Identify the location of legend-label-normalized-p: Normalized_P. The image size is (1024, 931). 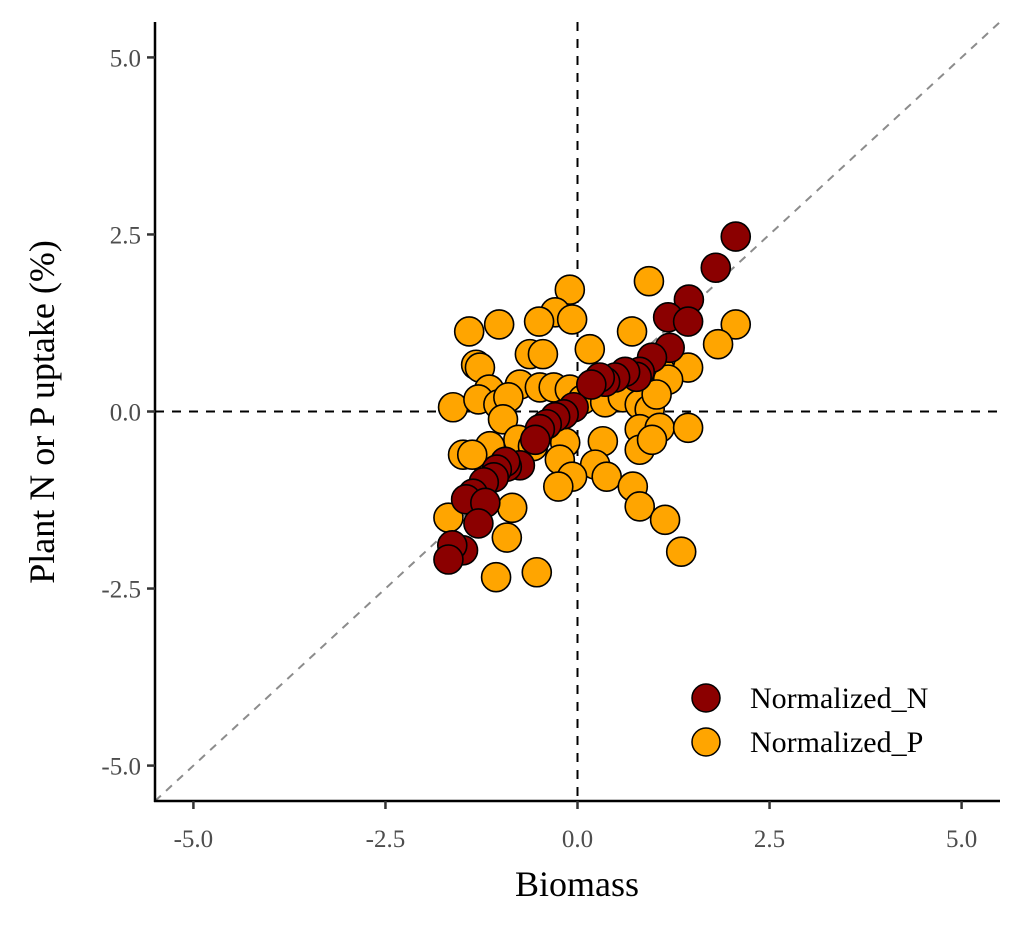
(836, 742).